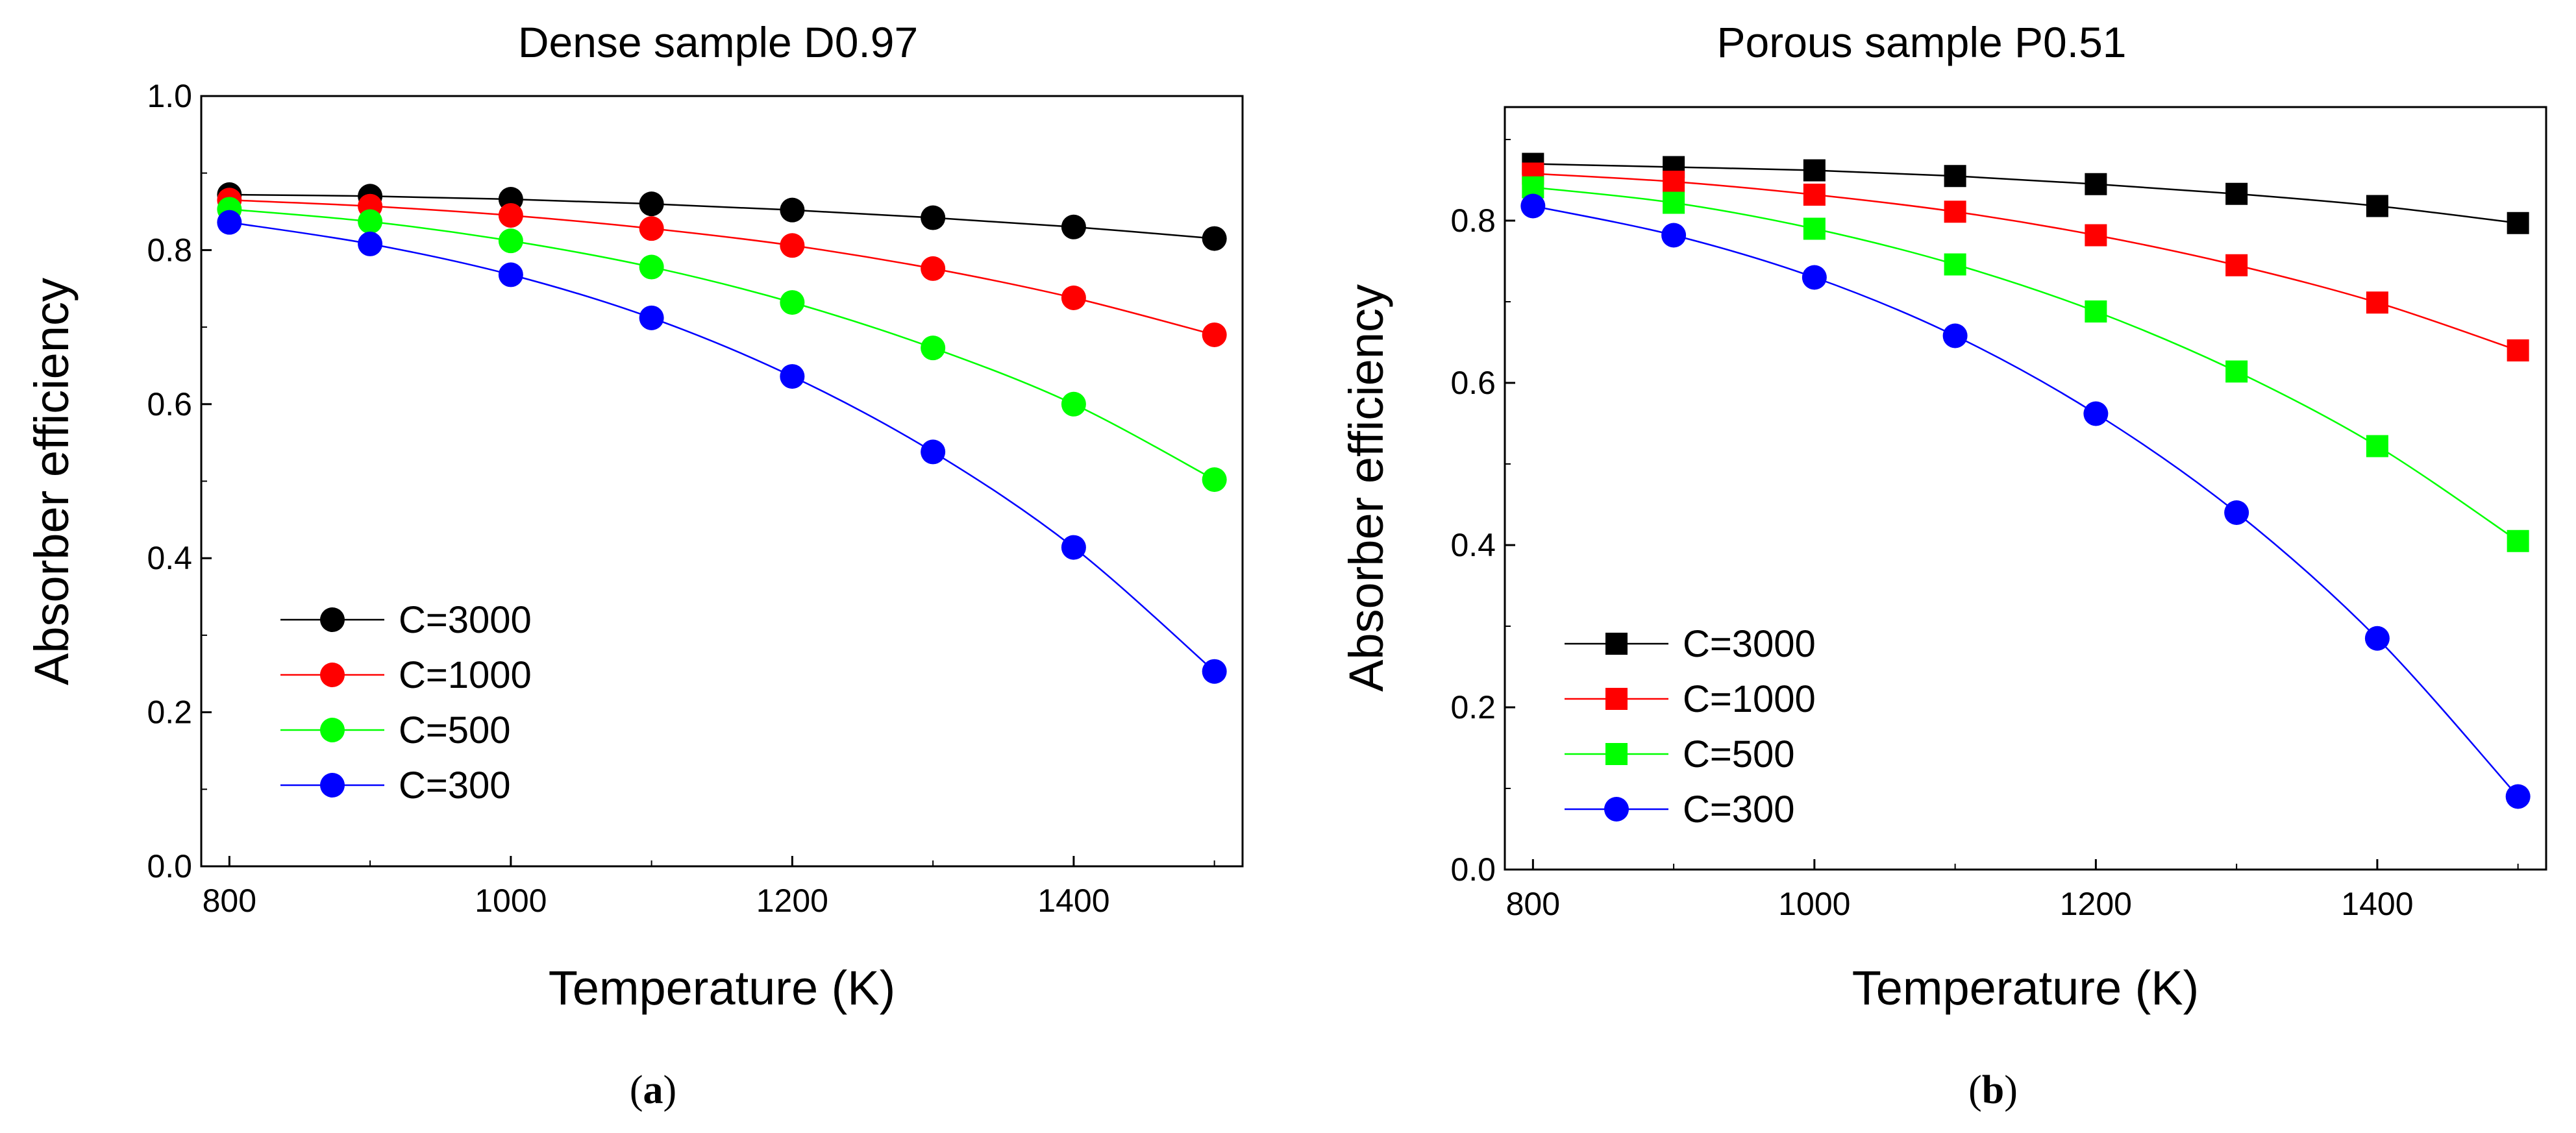  What do you see at coordinates (169, 96) in the screenshot?
I see `y-tick-label: 1.0` at bounding box center [169, 96].